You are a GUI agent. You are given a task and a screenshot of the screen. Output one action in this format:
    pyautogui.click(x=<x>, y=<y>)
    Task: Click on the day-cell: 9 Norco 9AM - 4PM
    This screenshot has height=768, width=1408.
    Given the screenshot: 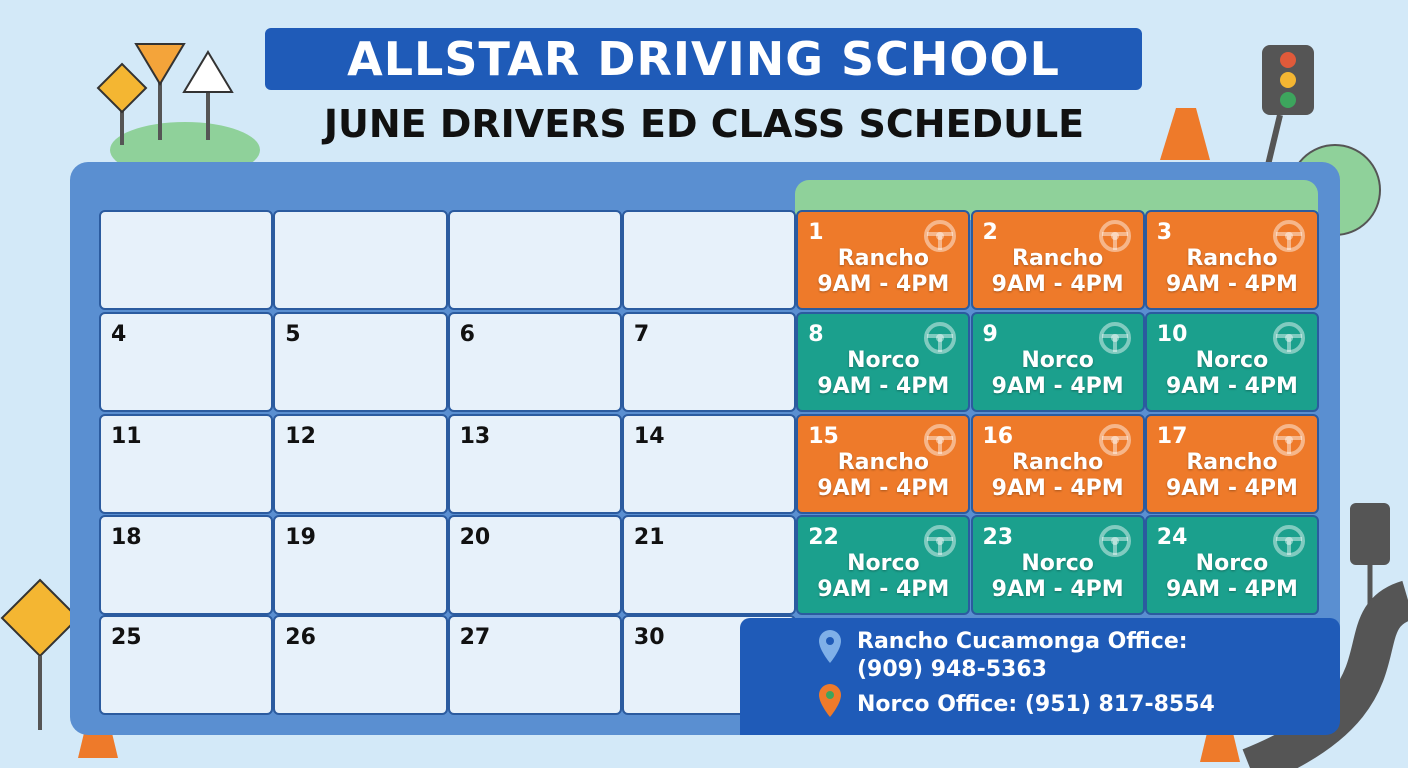 What is the action you would take?
    pyautogui.click(x=1057, y=362)
    